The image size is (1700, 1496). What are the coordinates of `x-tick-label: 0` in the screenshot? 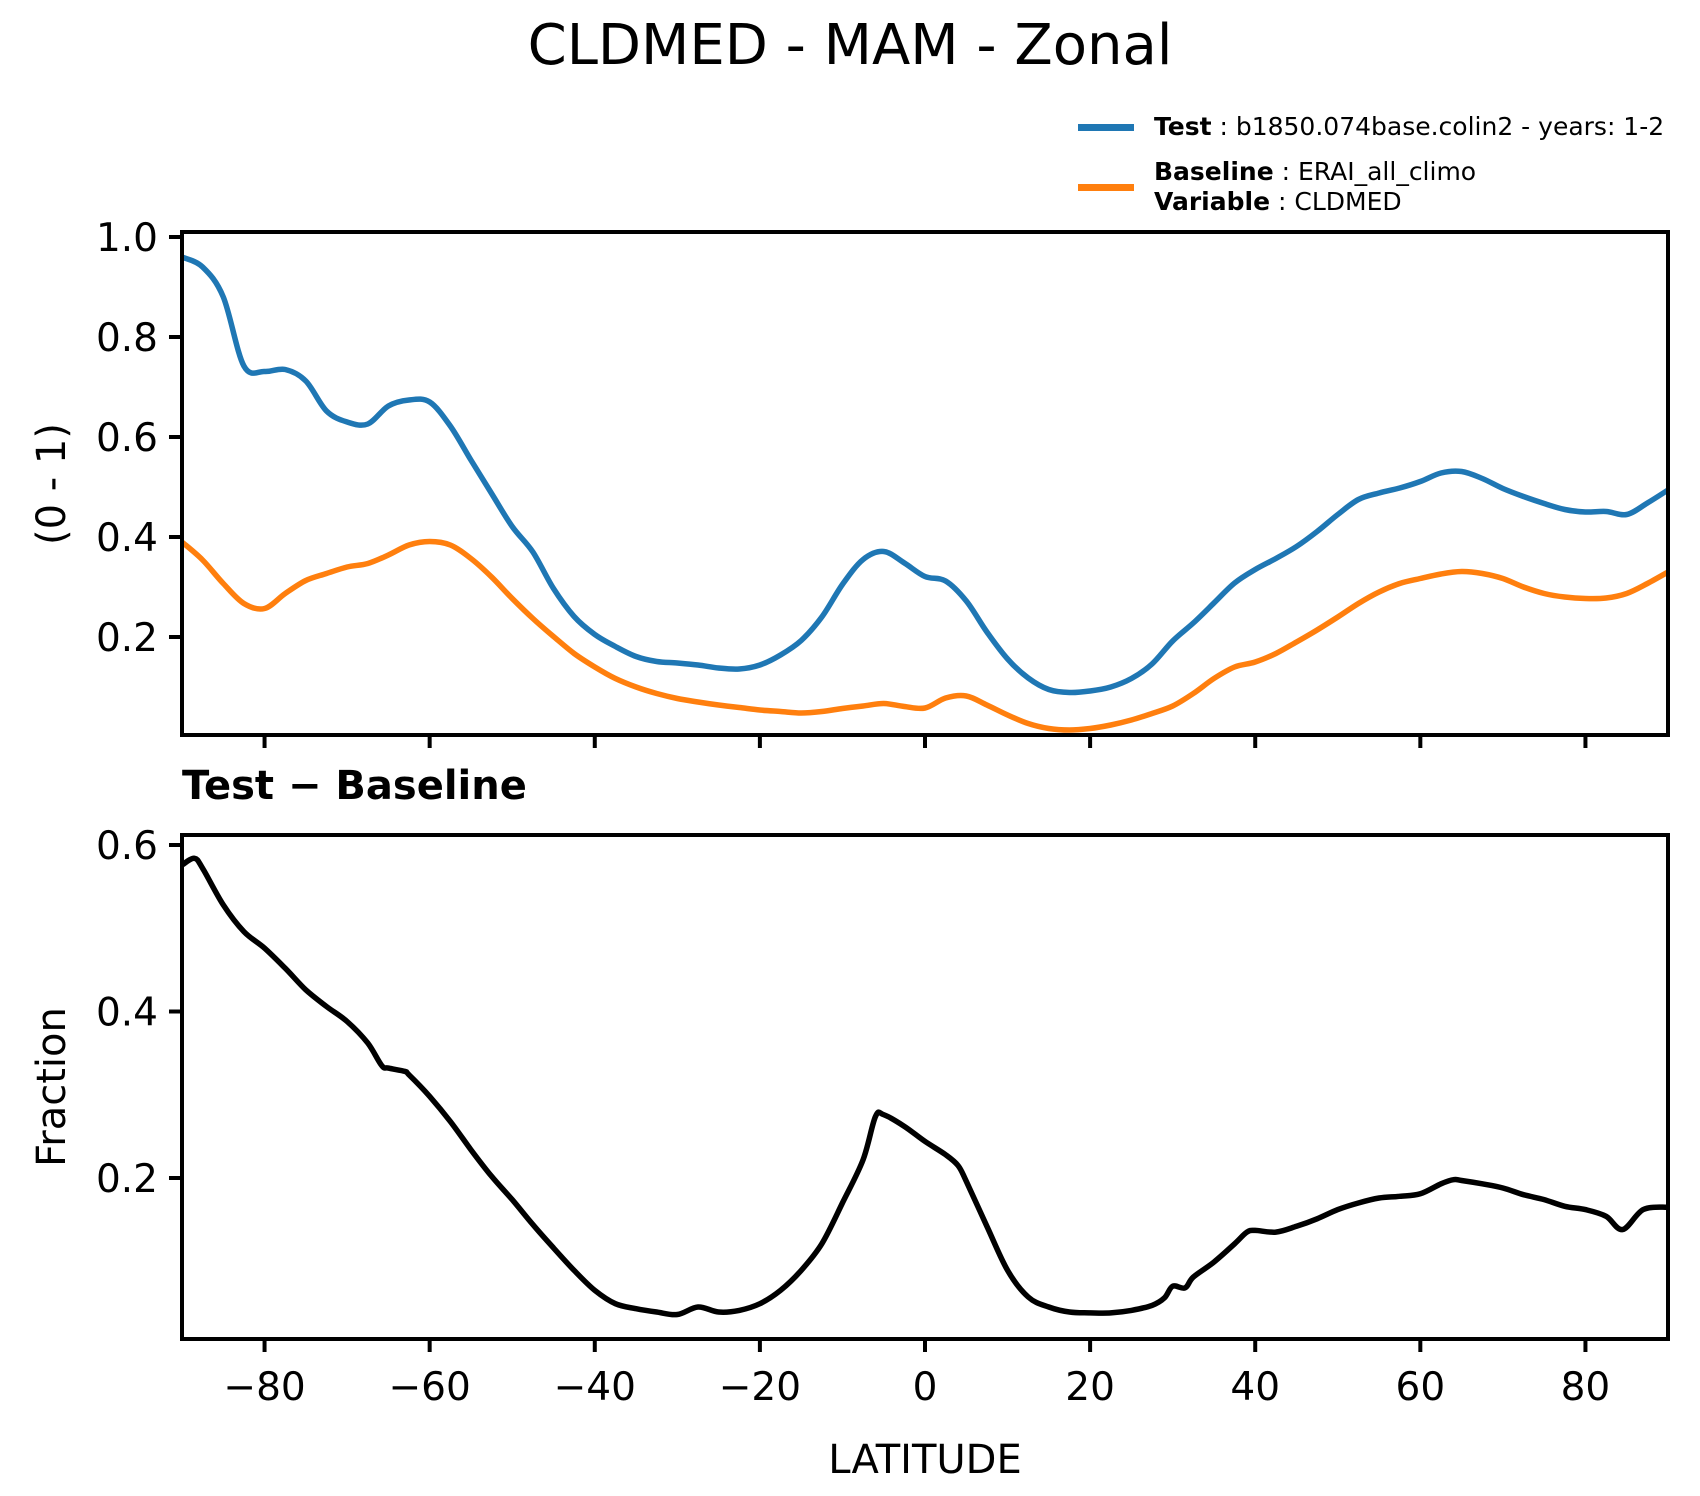 It's located at (925, 1387).